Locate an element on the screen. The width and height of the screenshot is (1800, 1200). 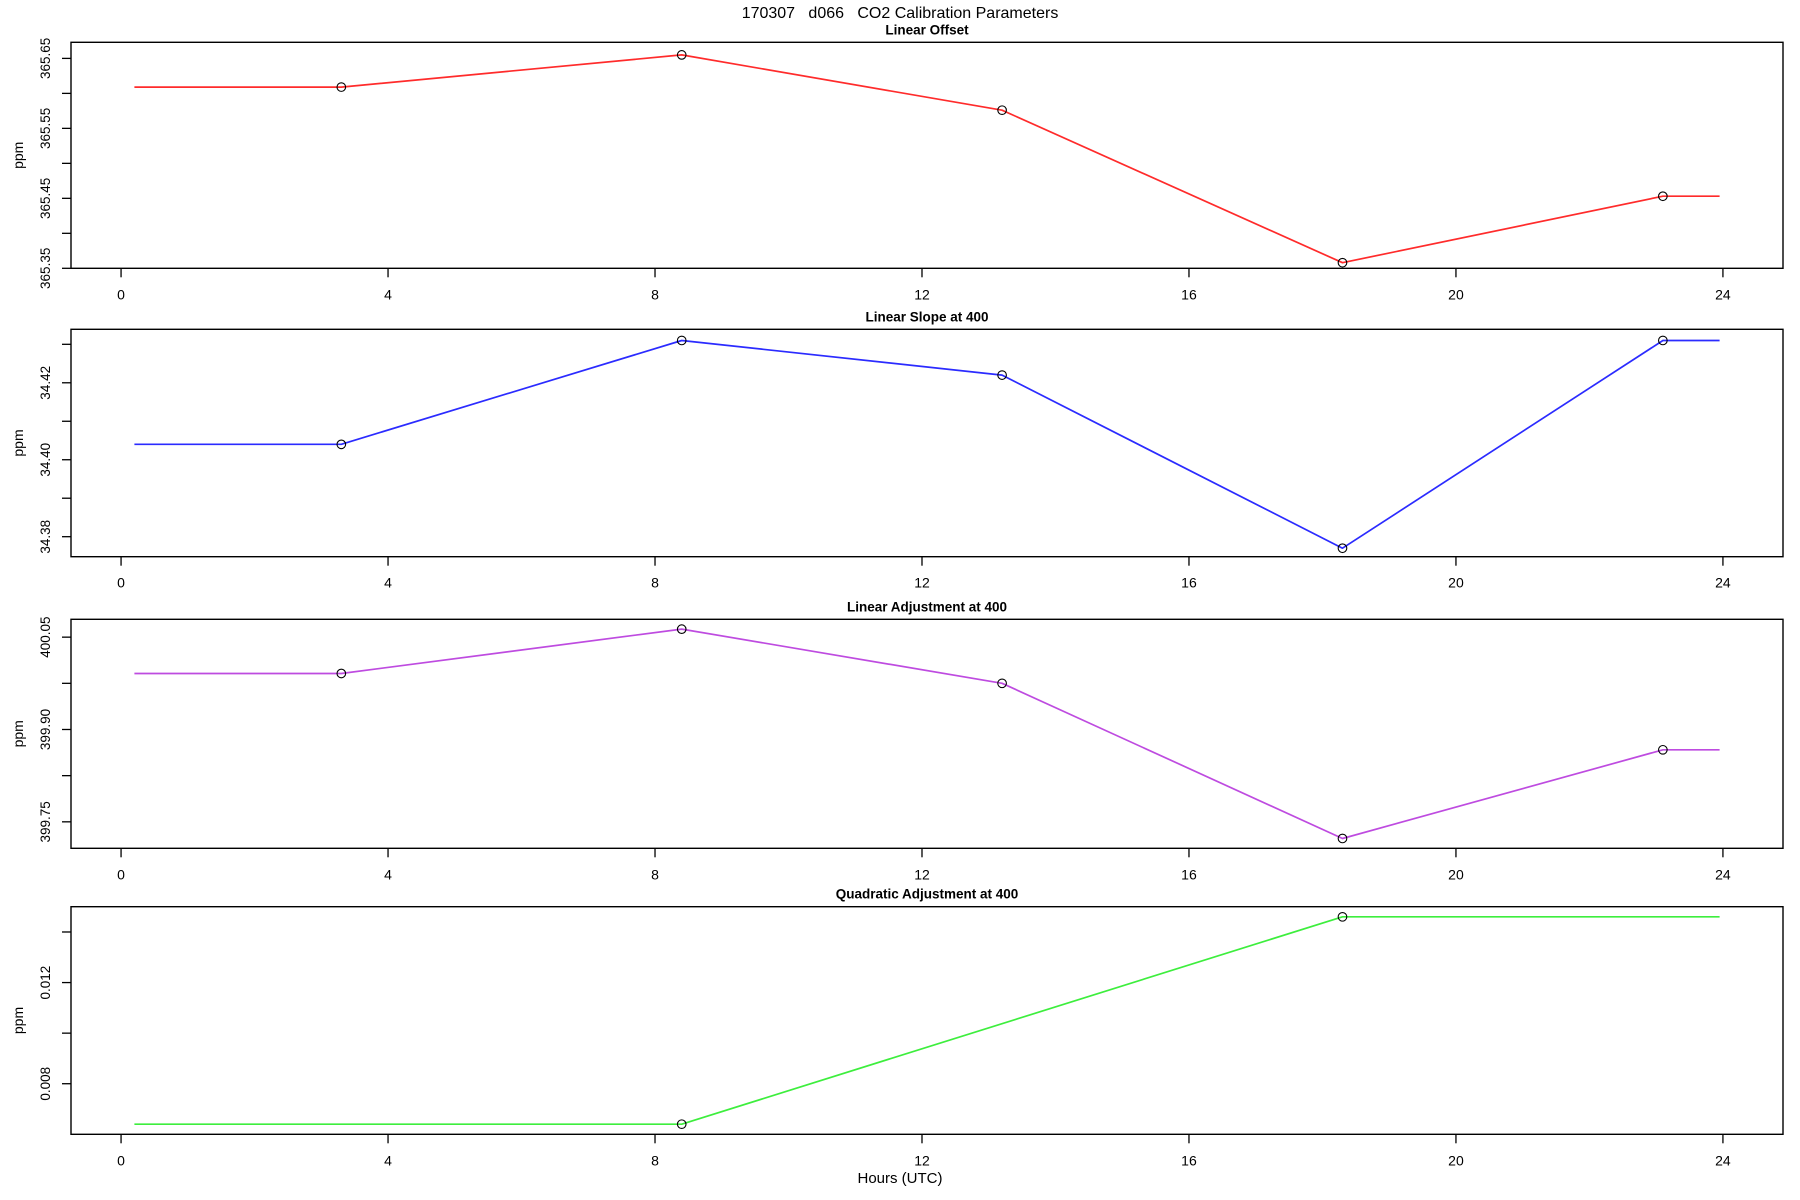
panel-title: Linear Adjustment at 400 is located at coordinates (927, 606).